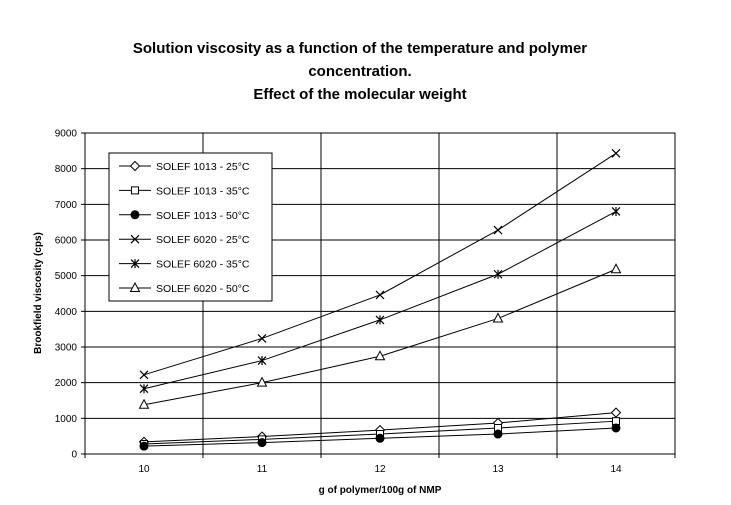 Image resolution: width=731 pixels, height=505 pixels. Describe the element at coordinates (203, 265) in the screenshot. I see `legend-label: SOLEF 6020 - 35°C` at that location.